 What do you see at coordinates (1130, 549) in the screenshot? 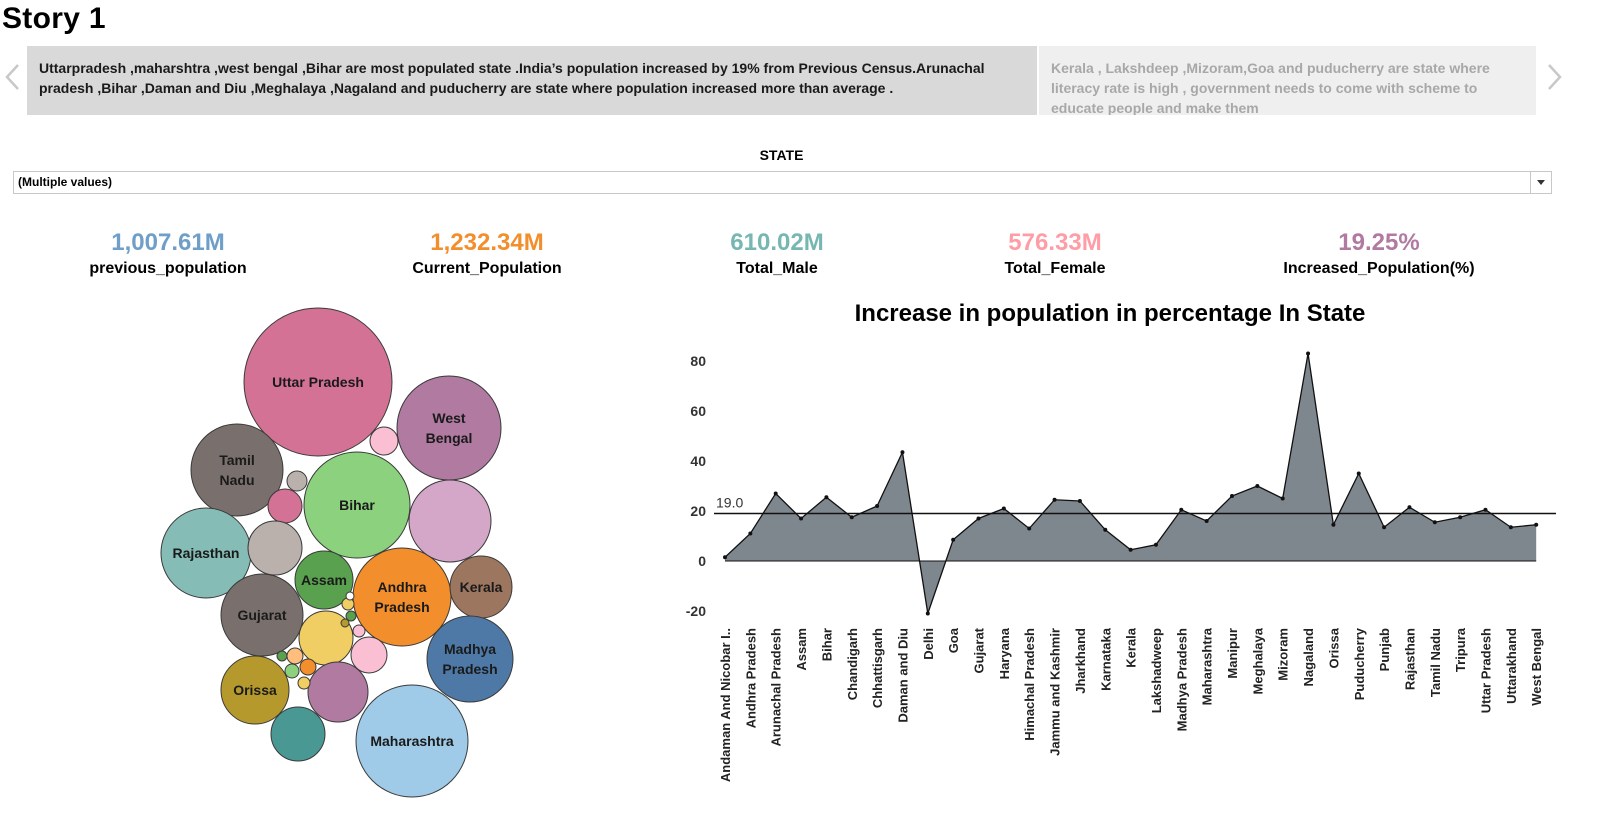
I see `data-point-kerala` at bounding box center [1130, 549].